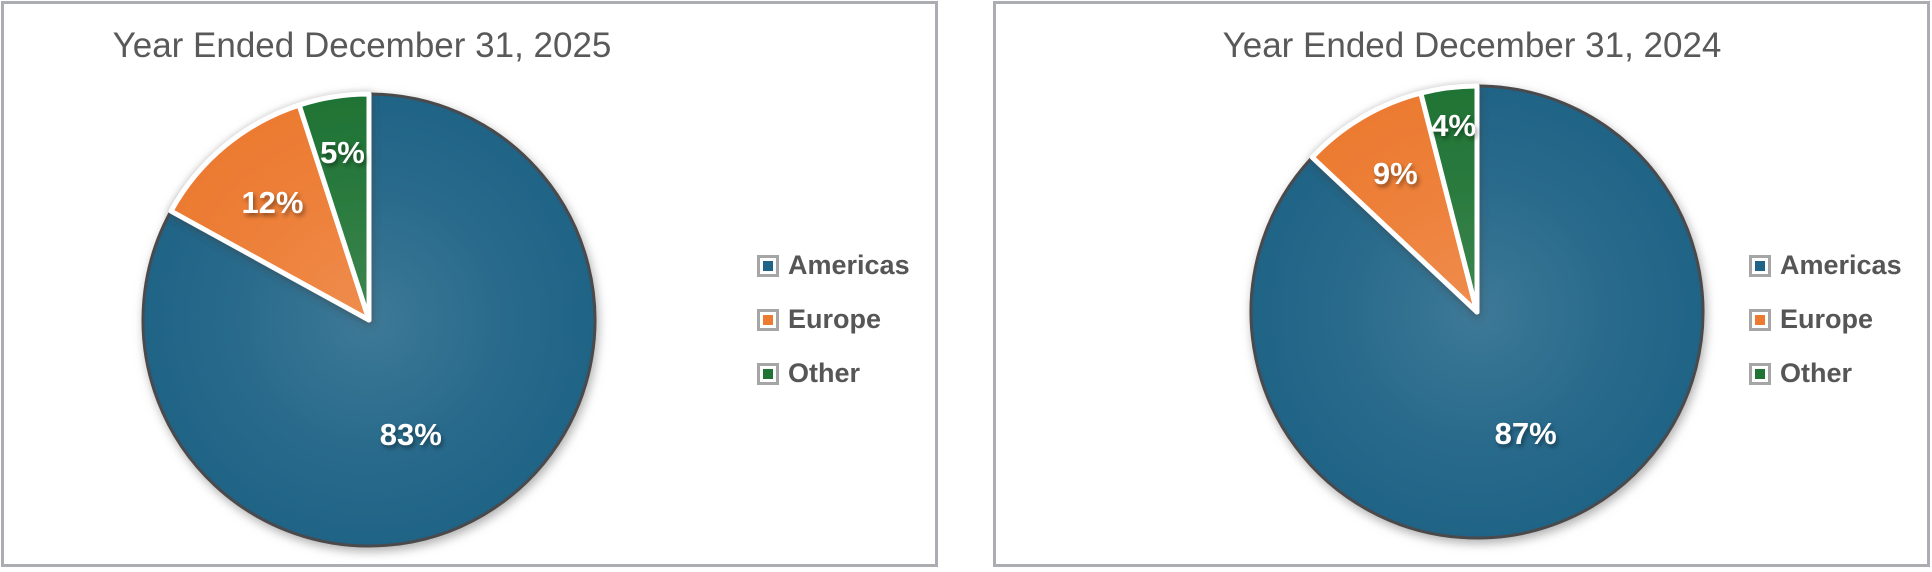  Describe the element at coordinates (1472, 45) in the screenshot. I see `chart-title: Year Ended December 31, 2024` at that location.